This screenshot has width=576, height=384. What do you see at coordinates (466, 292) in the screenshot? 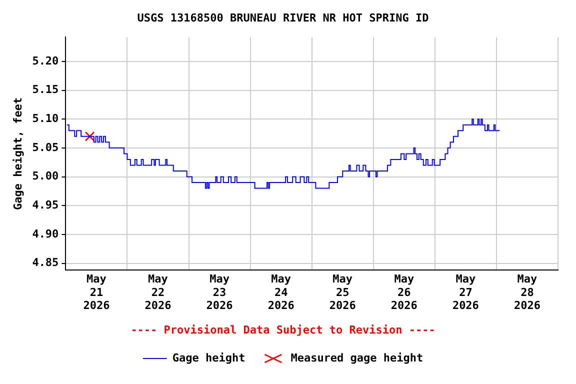
I see `x-tick-label: May 27 2026` at bounding box center [466, 292].